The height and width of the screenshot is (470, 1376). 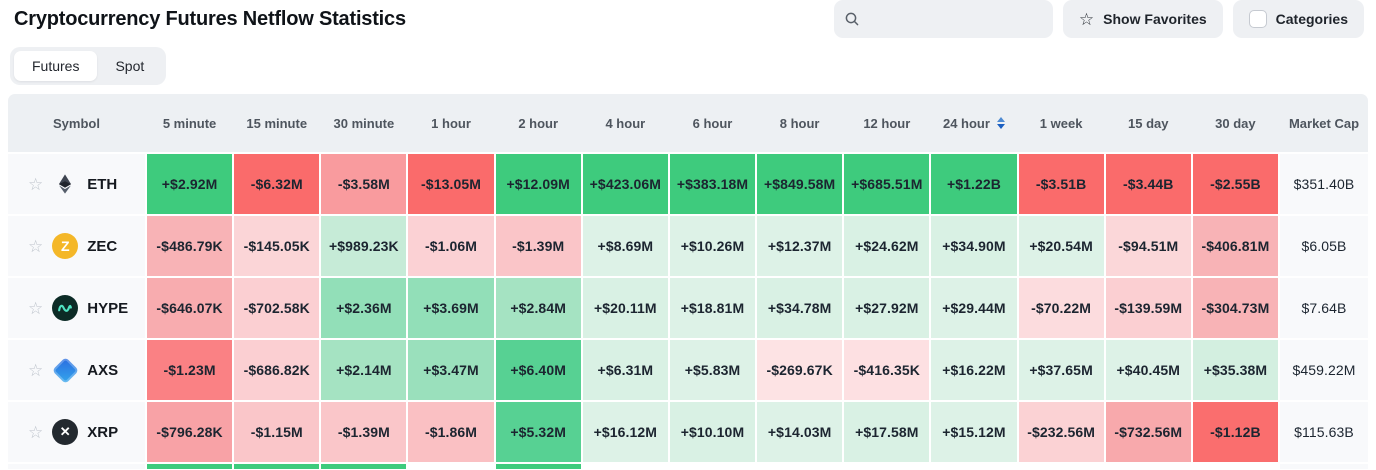 I want to click on top-controls: ☆ Show Favorites Categories, so click(x=1098, y=19).